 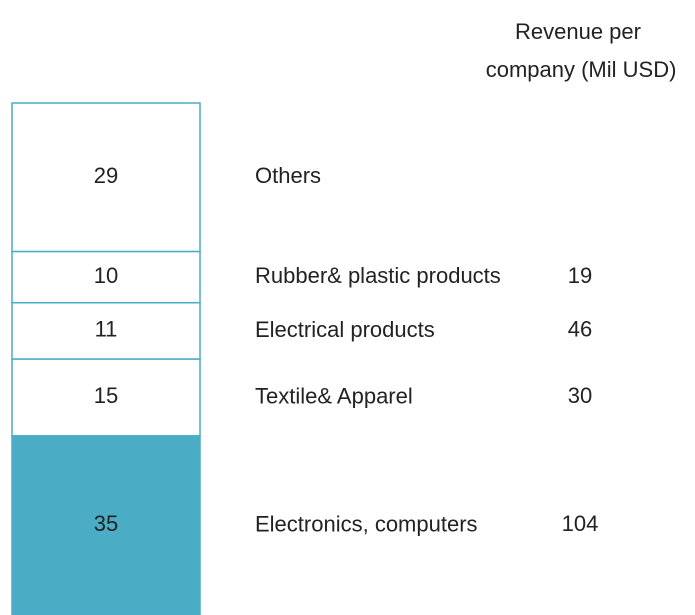 What do you see at coordinates (578, 50) in the screenshot?
I see `revenue-header: Revenue per company (Mil USD)` at bounding box center [578, 50].